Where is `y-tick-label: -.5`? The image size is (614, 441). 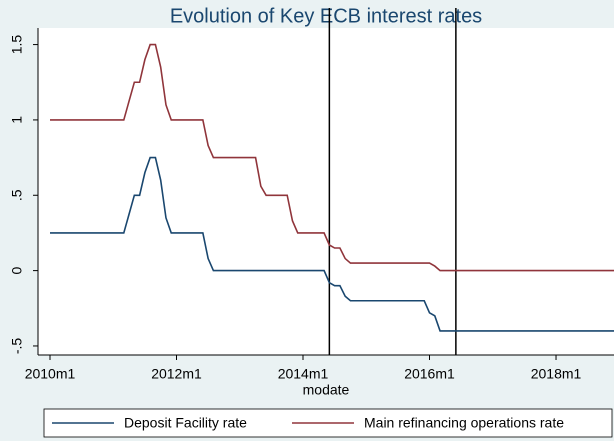
y-tick-label: -.5 is located at coordinates (17, 346).